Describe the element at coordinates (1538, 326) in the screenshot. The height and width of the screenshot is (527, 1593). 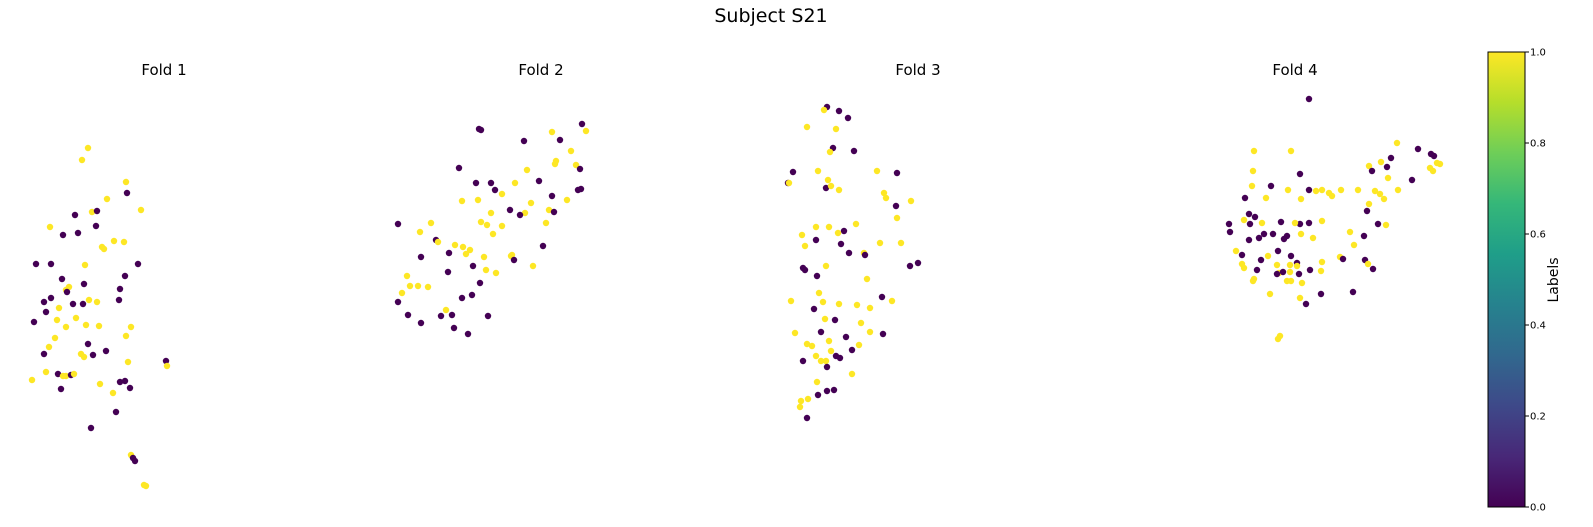
I see `colorbar-tick-label: 0.4` at that location.